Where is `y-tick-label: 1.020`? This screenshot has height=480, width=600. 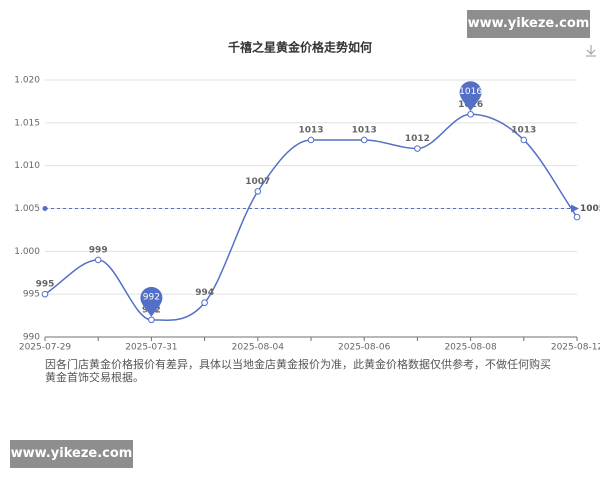
y-tick-label: 1.020 is located at coordinates (27, 81).